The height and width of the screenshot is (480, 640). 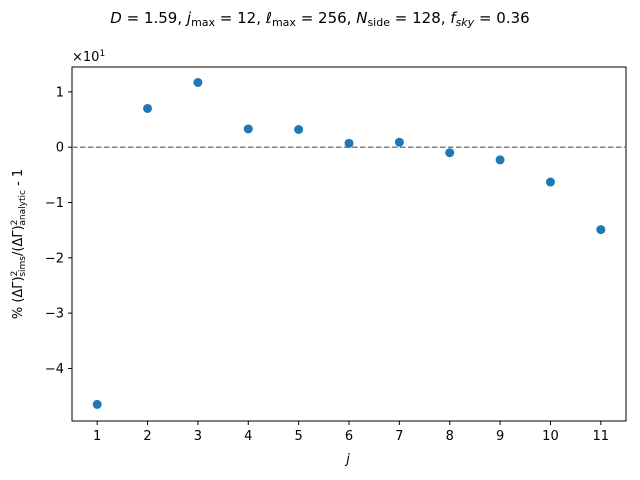 What do you see at coordinates (97, 436) in the screenshot?
I see `x-tick-label: 1` at bounding box center [97, 436].